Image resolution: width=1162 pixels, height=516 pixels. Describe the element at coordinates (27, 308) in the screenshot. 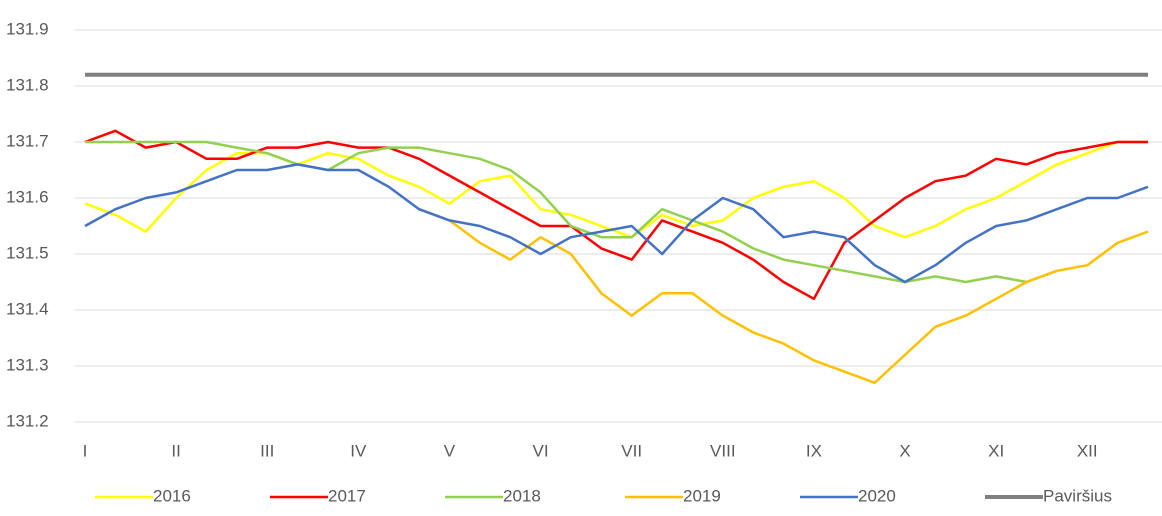

I see `y-tick-label: 131.4` at that location.